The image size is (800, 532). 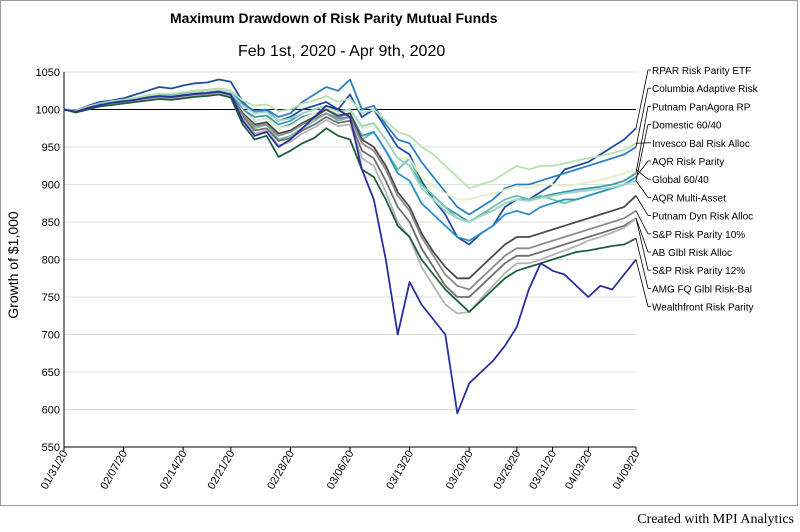 What do you see at coordinates (51, 298) in the screenshot?
I see `y-tick-label: 750` at bounding box center [51, 298].